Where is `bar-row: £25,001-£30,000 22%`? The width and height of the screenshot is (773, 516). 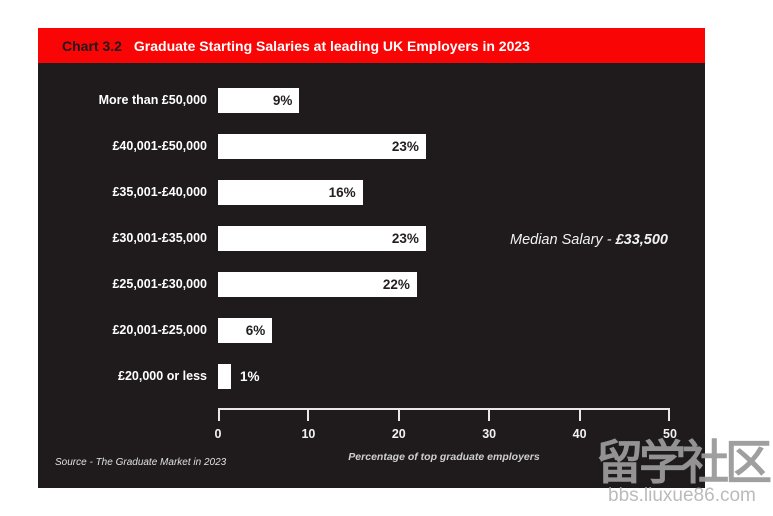
bar-row: £25,001-£30,000 22% is located at coordinates (371, 284).